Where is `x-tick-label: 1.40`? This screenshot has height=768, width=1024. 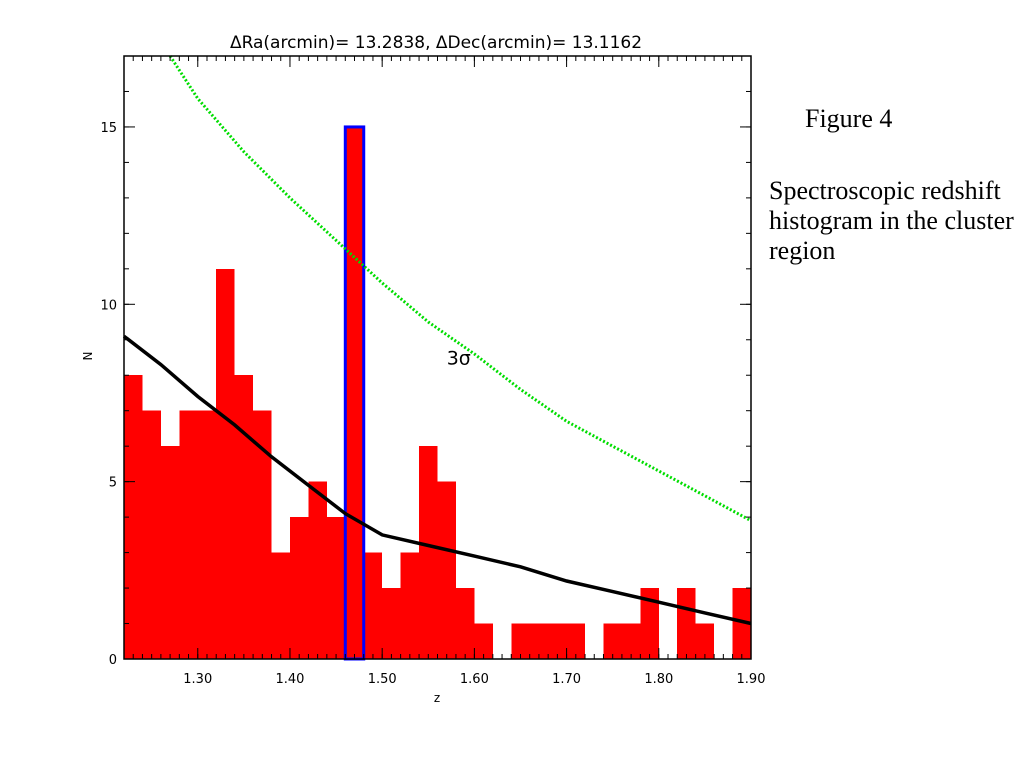 x-tick-label: 1.40 is located at coordinates (289, 679).